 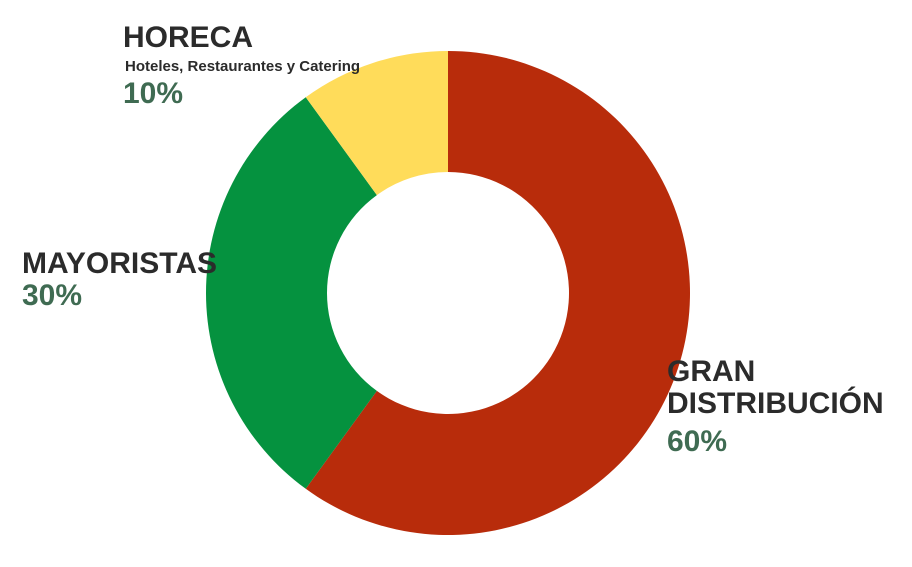 What do you see at coordinates (775, 387) in the screenshot?
I see `category-label: GRAN DISTRIBUCIÓN` at bounding box center [775, 387].